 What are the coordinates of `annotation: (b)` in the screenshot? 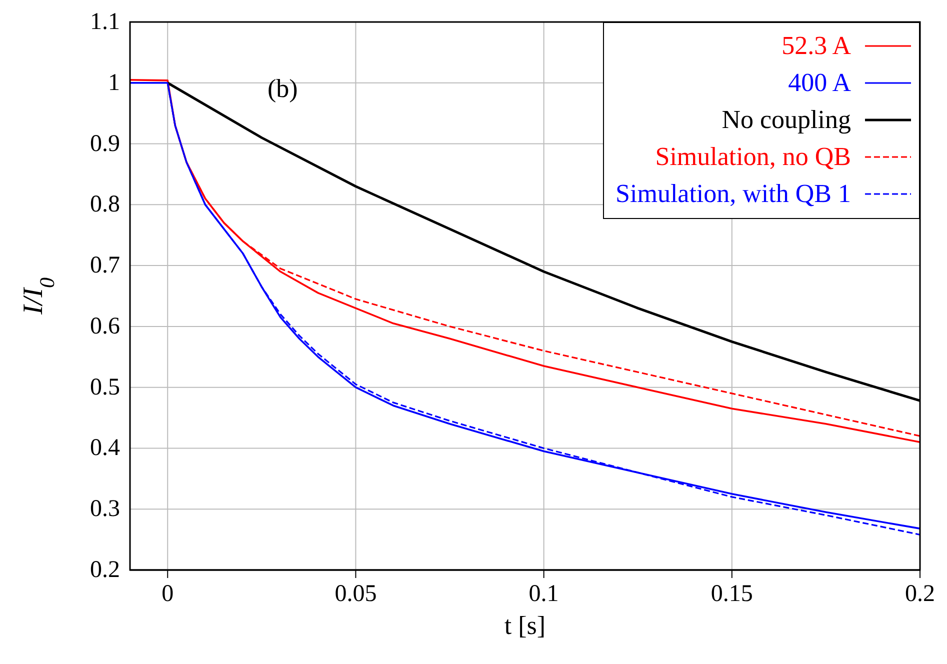 It's located at (282, 88).